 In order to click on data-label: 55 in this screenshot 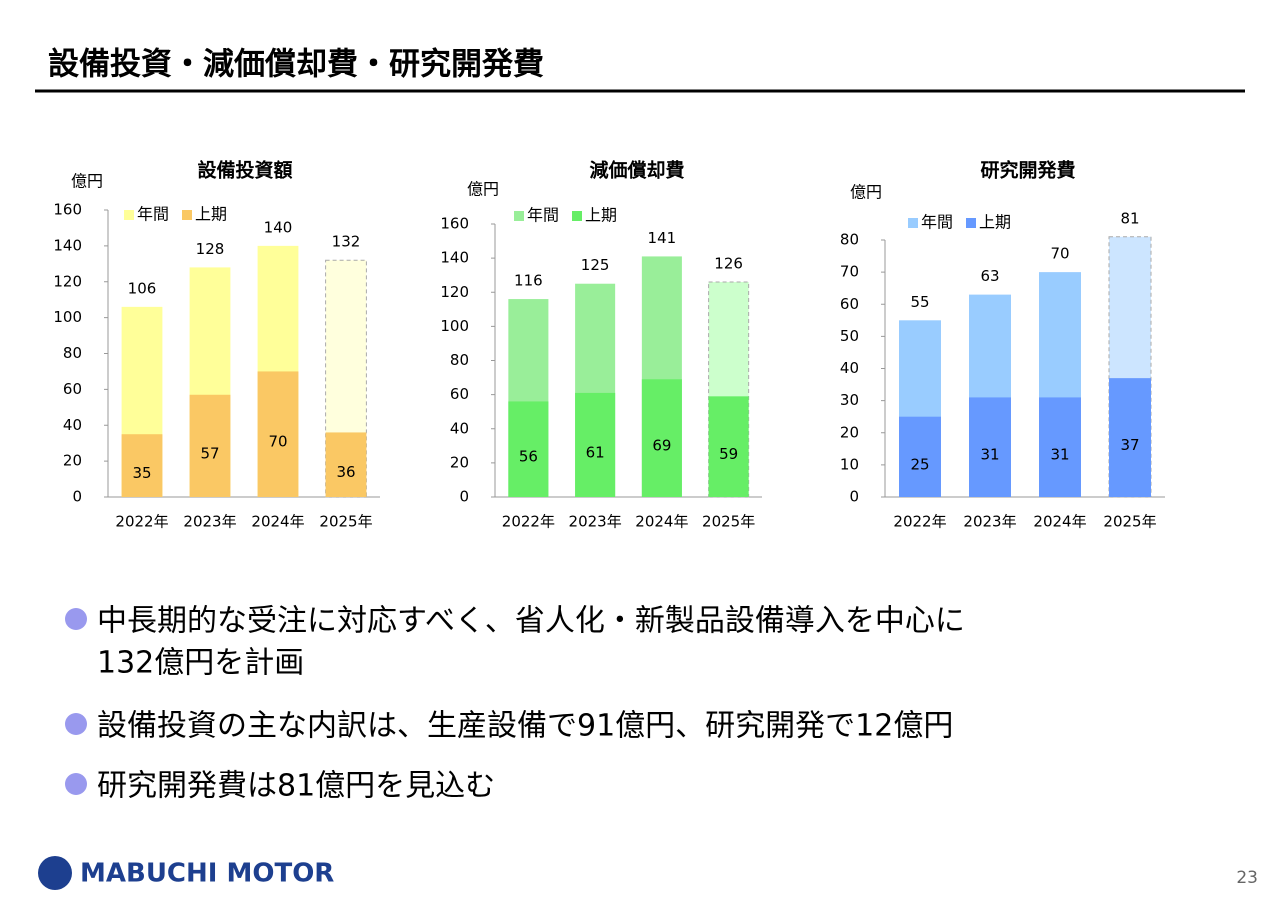, I will do `click(919, 302)`.